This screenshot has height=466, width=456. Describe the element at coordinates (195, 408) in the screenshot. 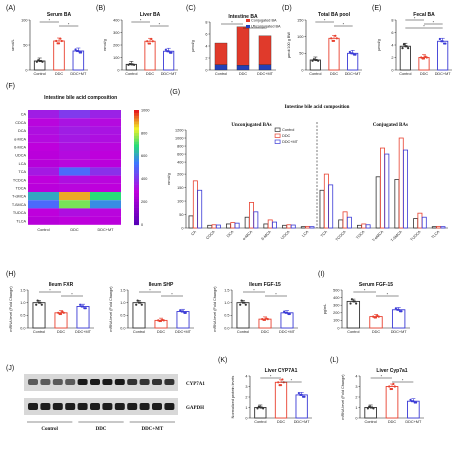

I see `band-label: GAPDH` at that location.